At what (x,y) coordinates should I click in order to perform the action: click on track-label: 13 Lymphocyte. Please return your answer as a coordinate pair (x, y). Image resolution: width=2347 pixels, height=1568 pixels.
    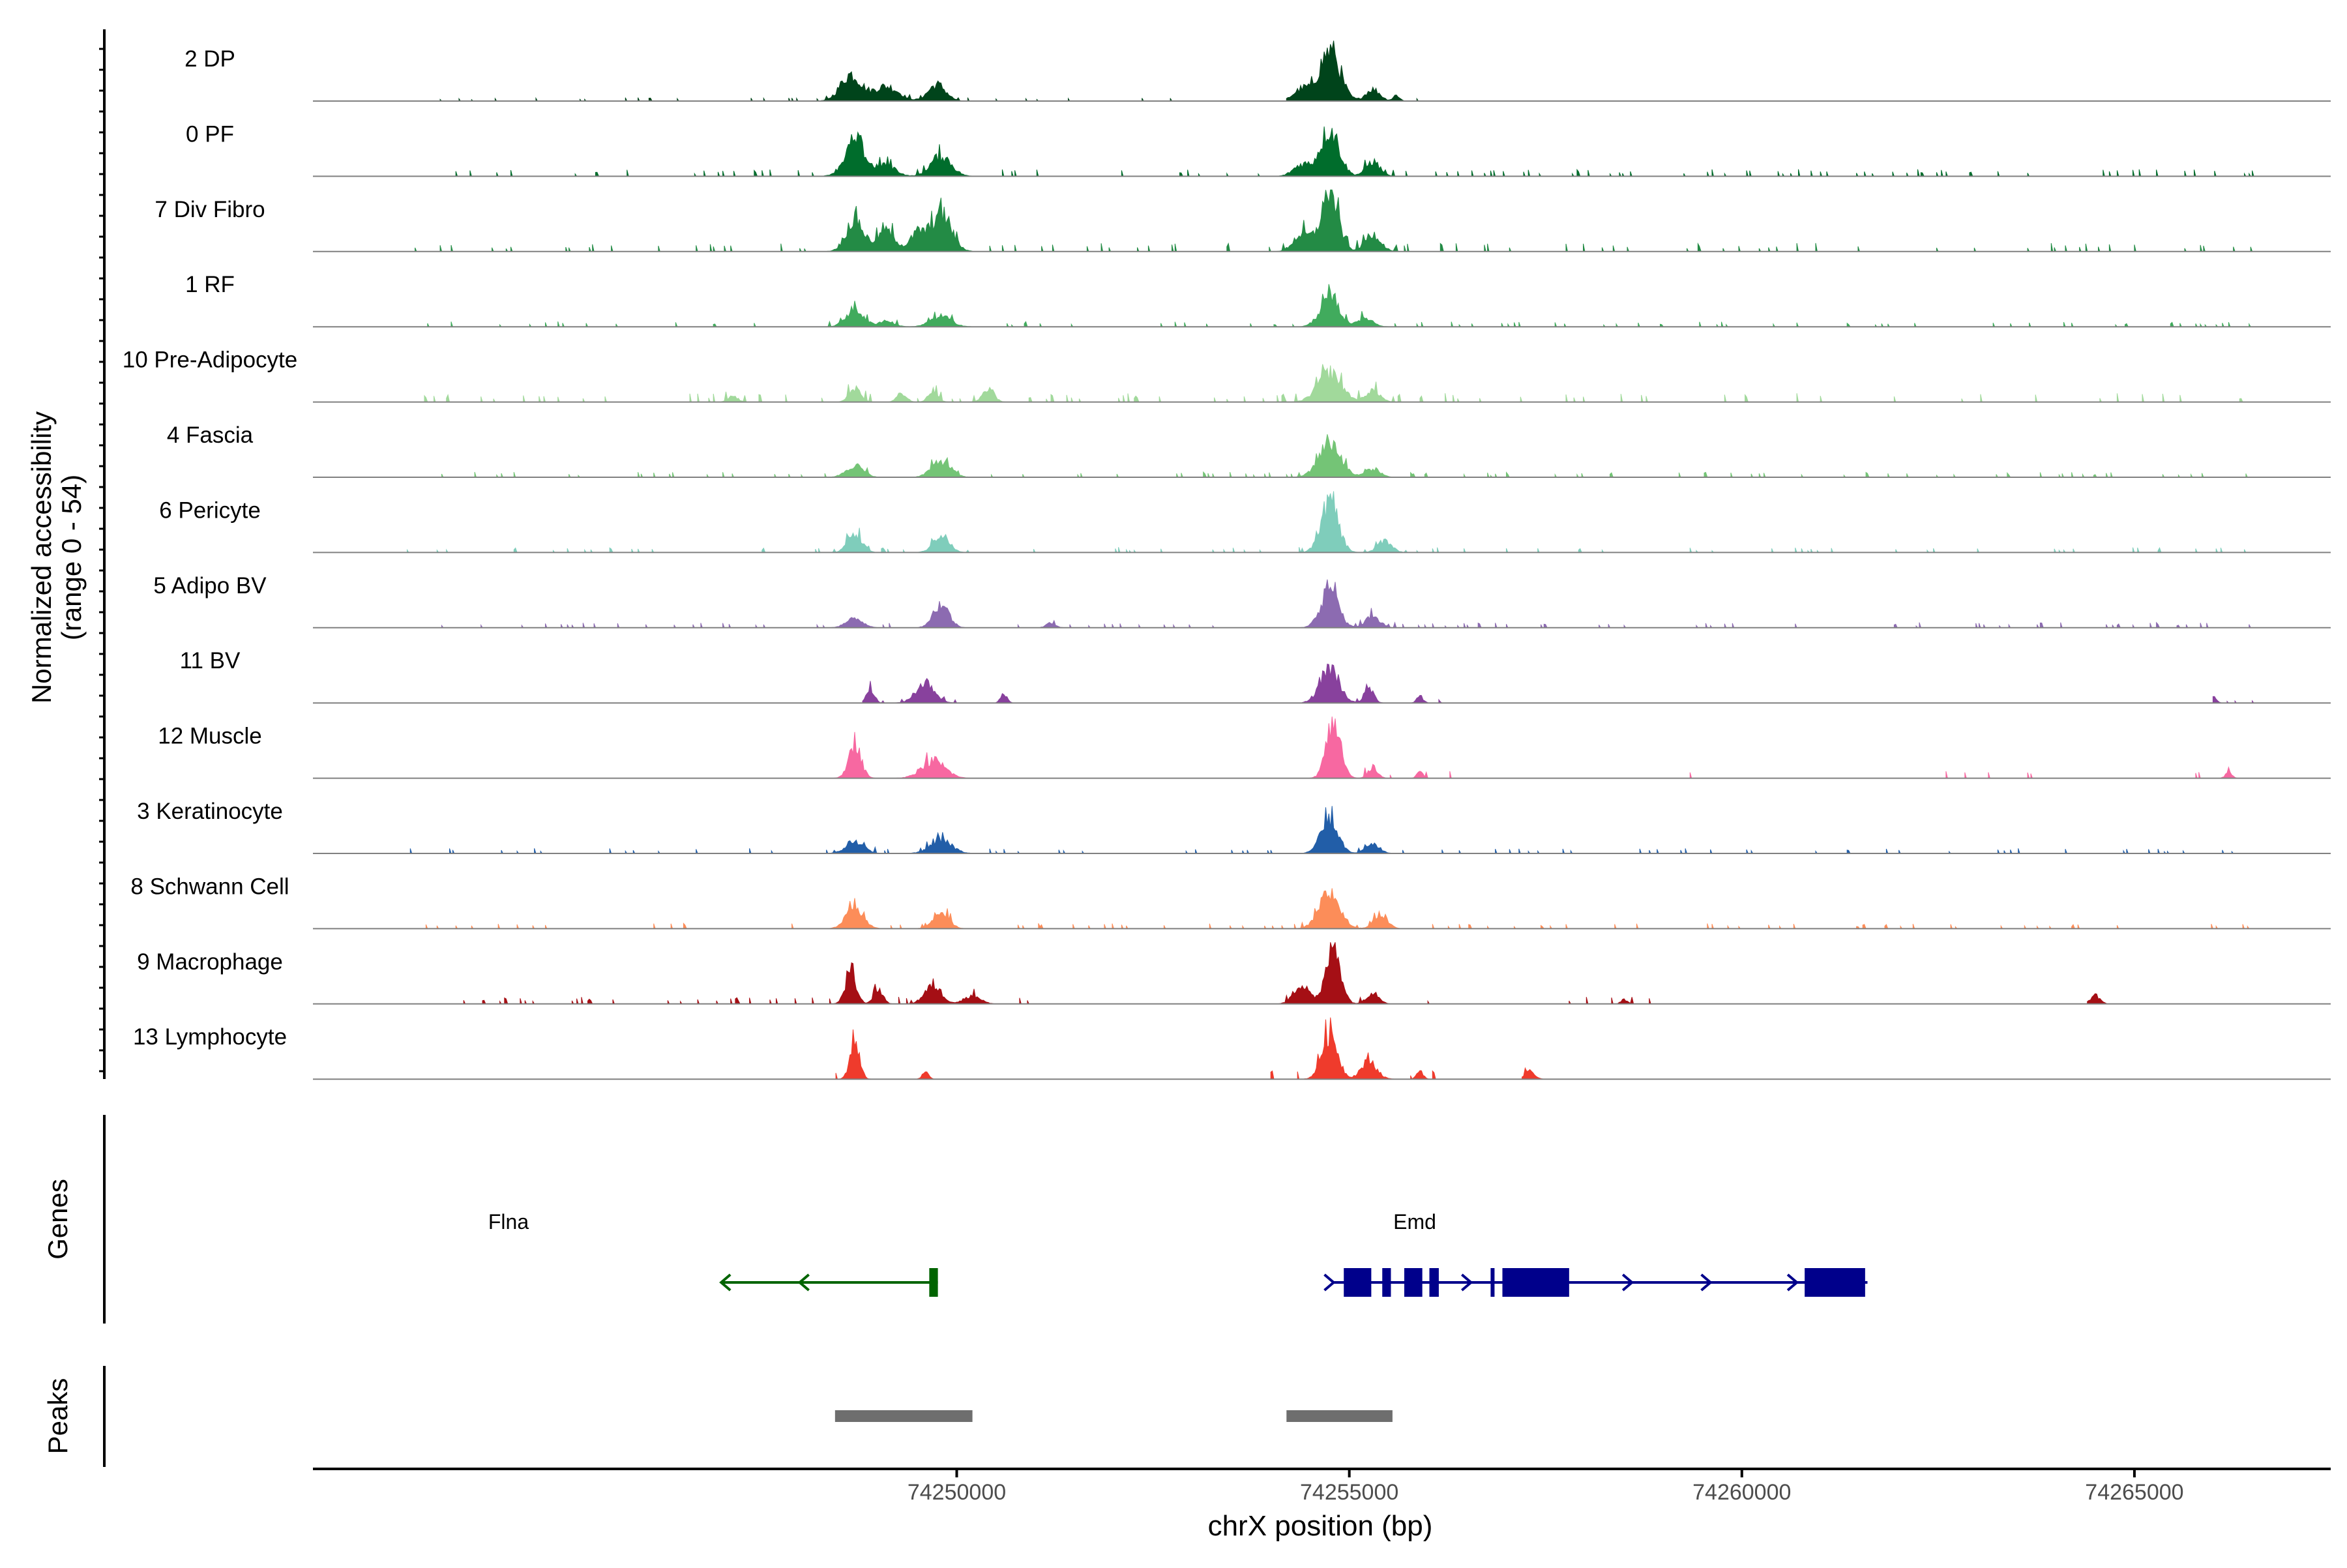
    Looking at the image, I should click on (210, 1037).